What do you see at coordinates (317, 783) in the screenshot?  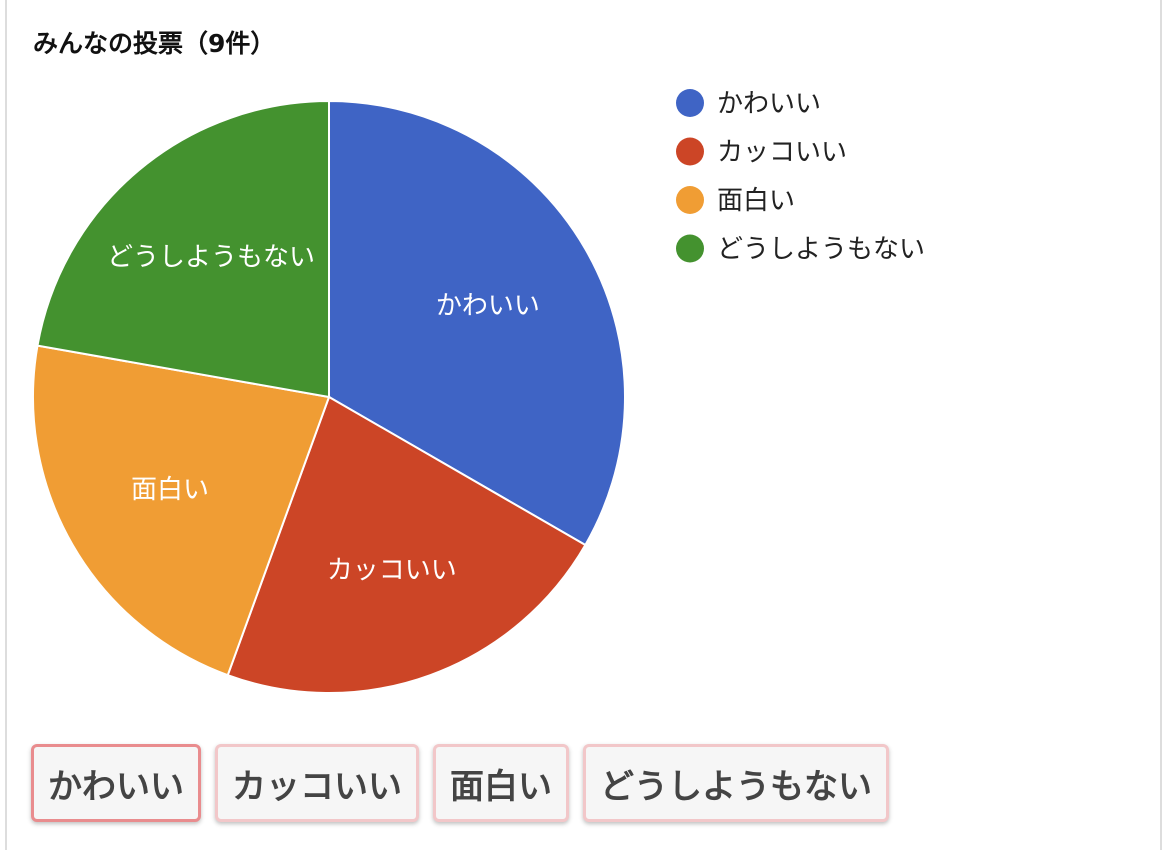 I see `vote-button: カッコいい` at bounding box center [317, 783].